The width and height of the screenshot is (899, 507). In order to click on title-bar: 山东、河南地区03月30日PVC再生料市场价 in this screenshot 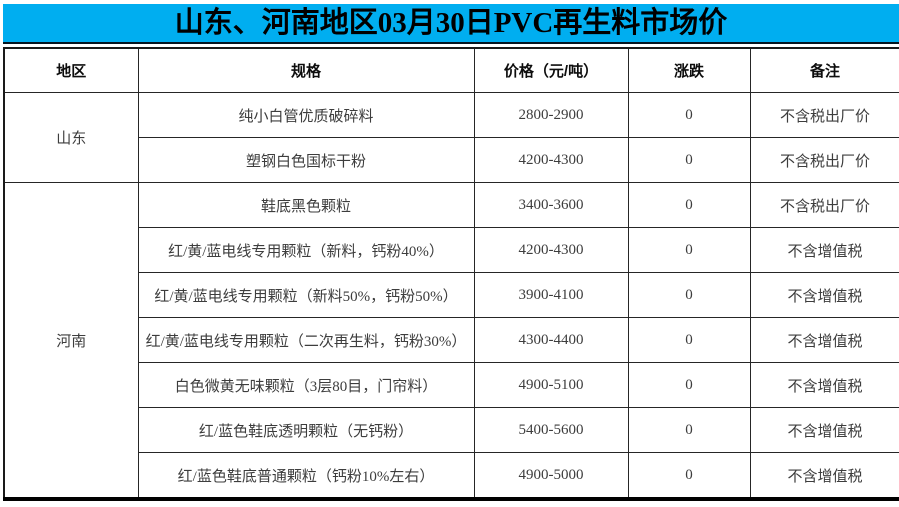, I will do `click(451, 24)`.